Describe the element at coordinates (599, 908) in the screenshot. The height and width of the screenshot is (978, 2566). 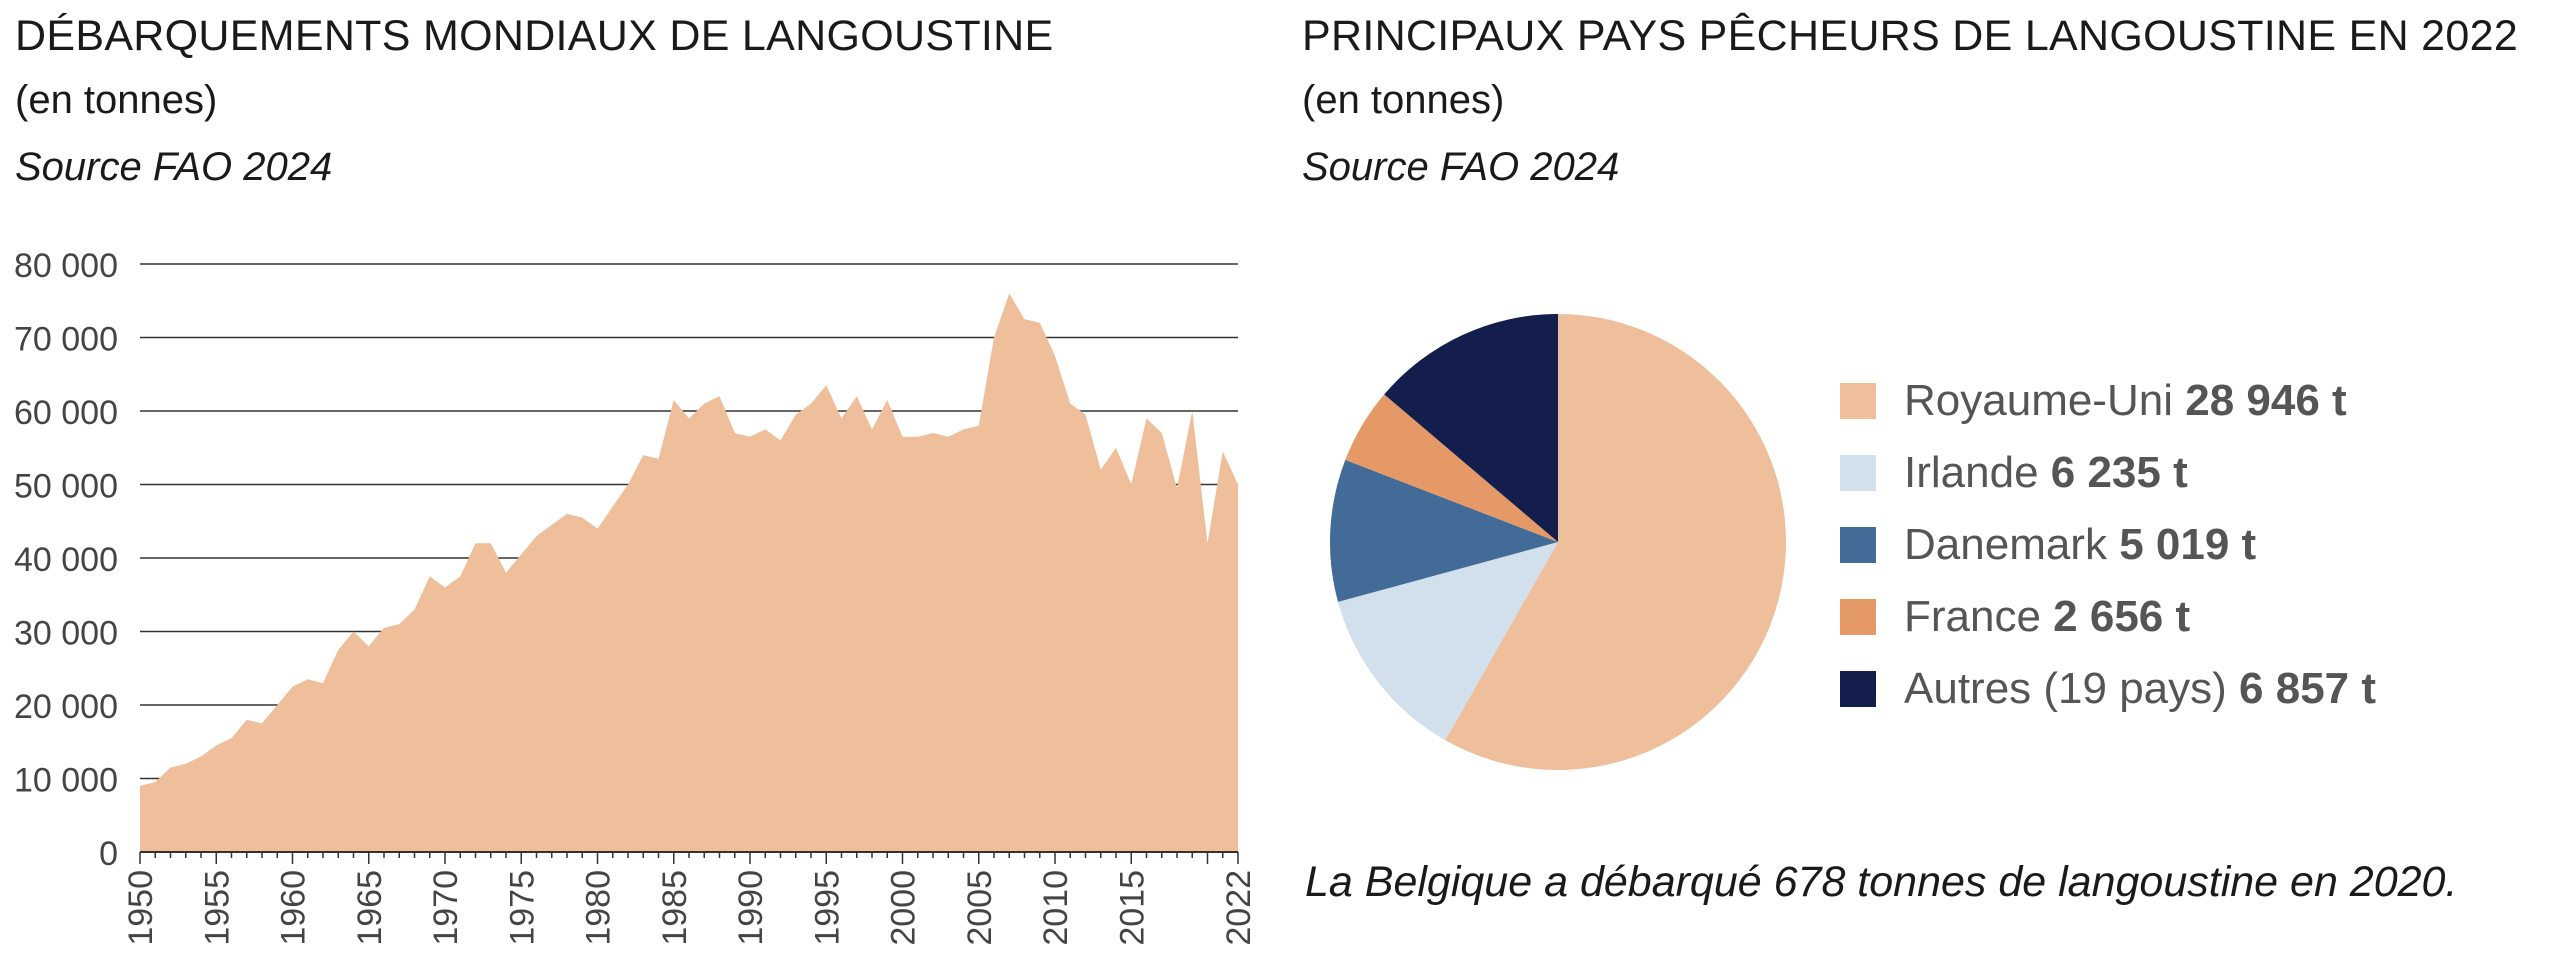
I see `x-tick-label: 1980` at that location.